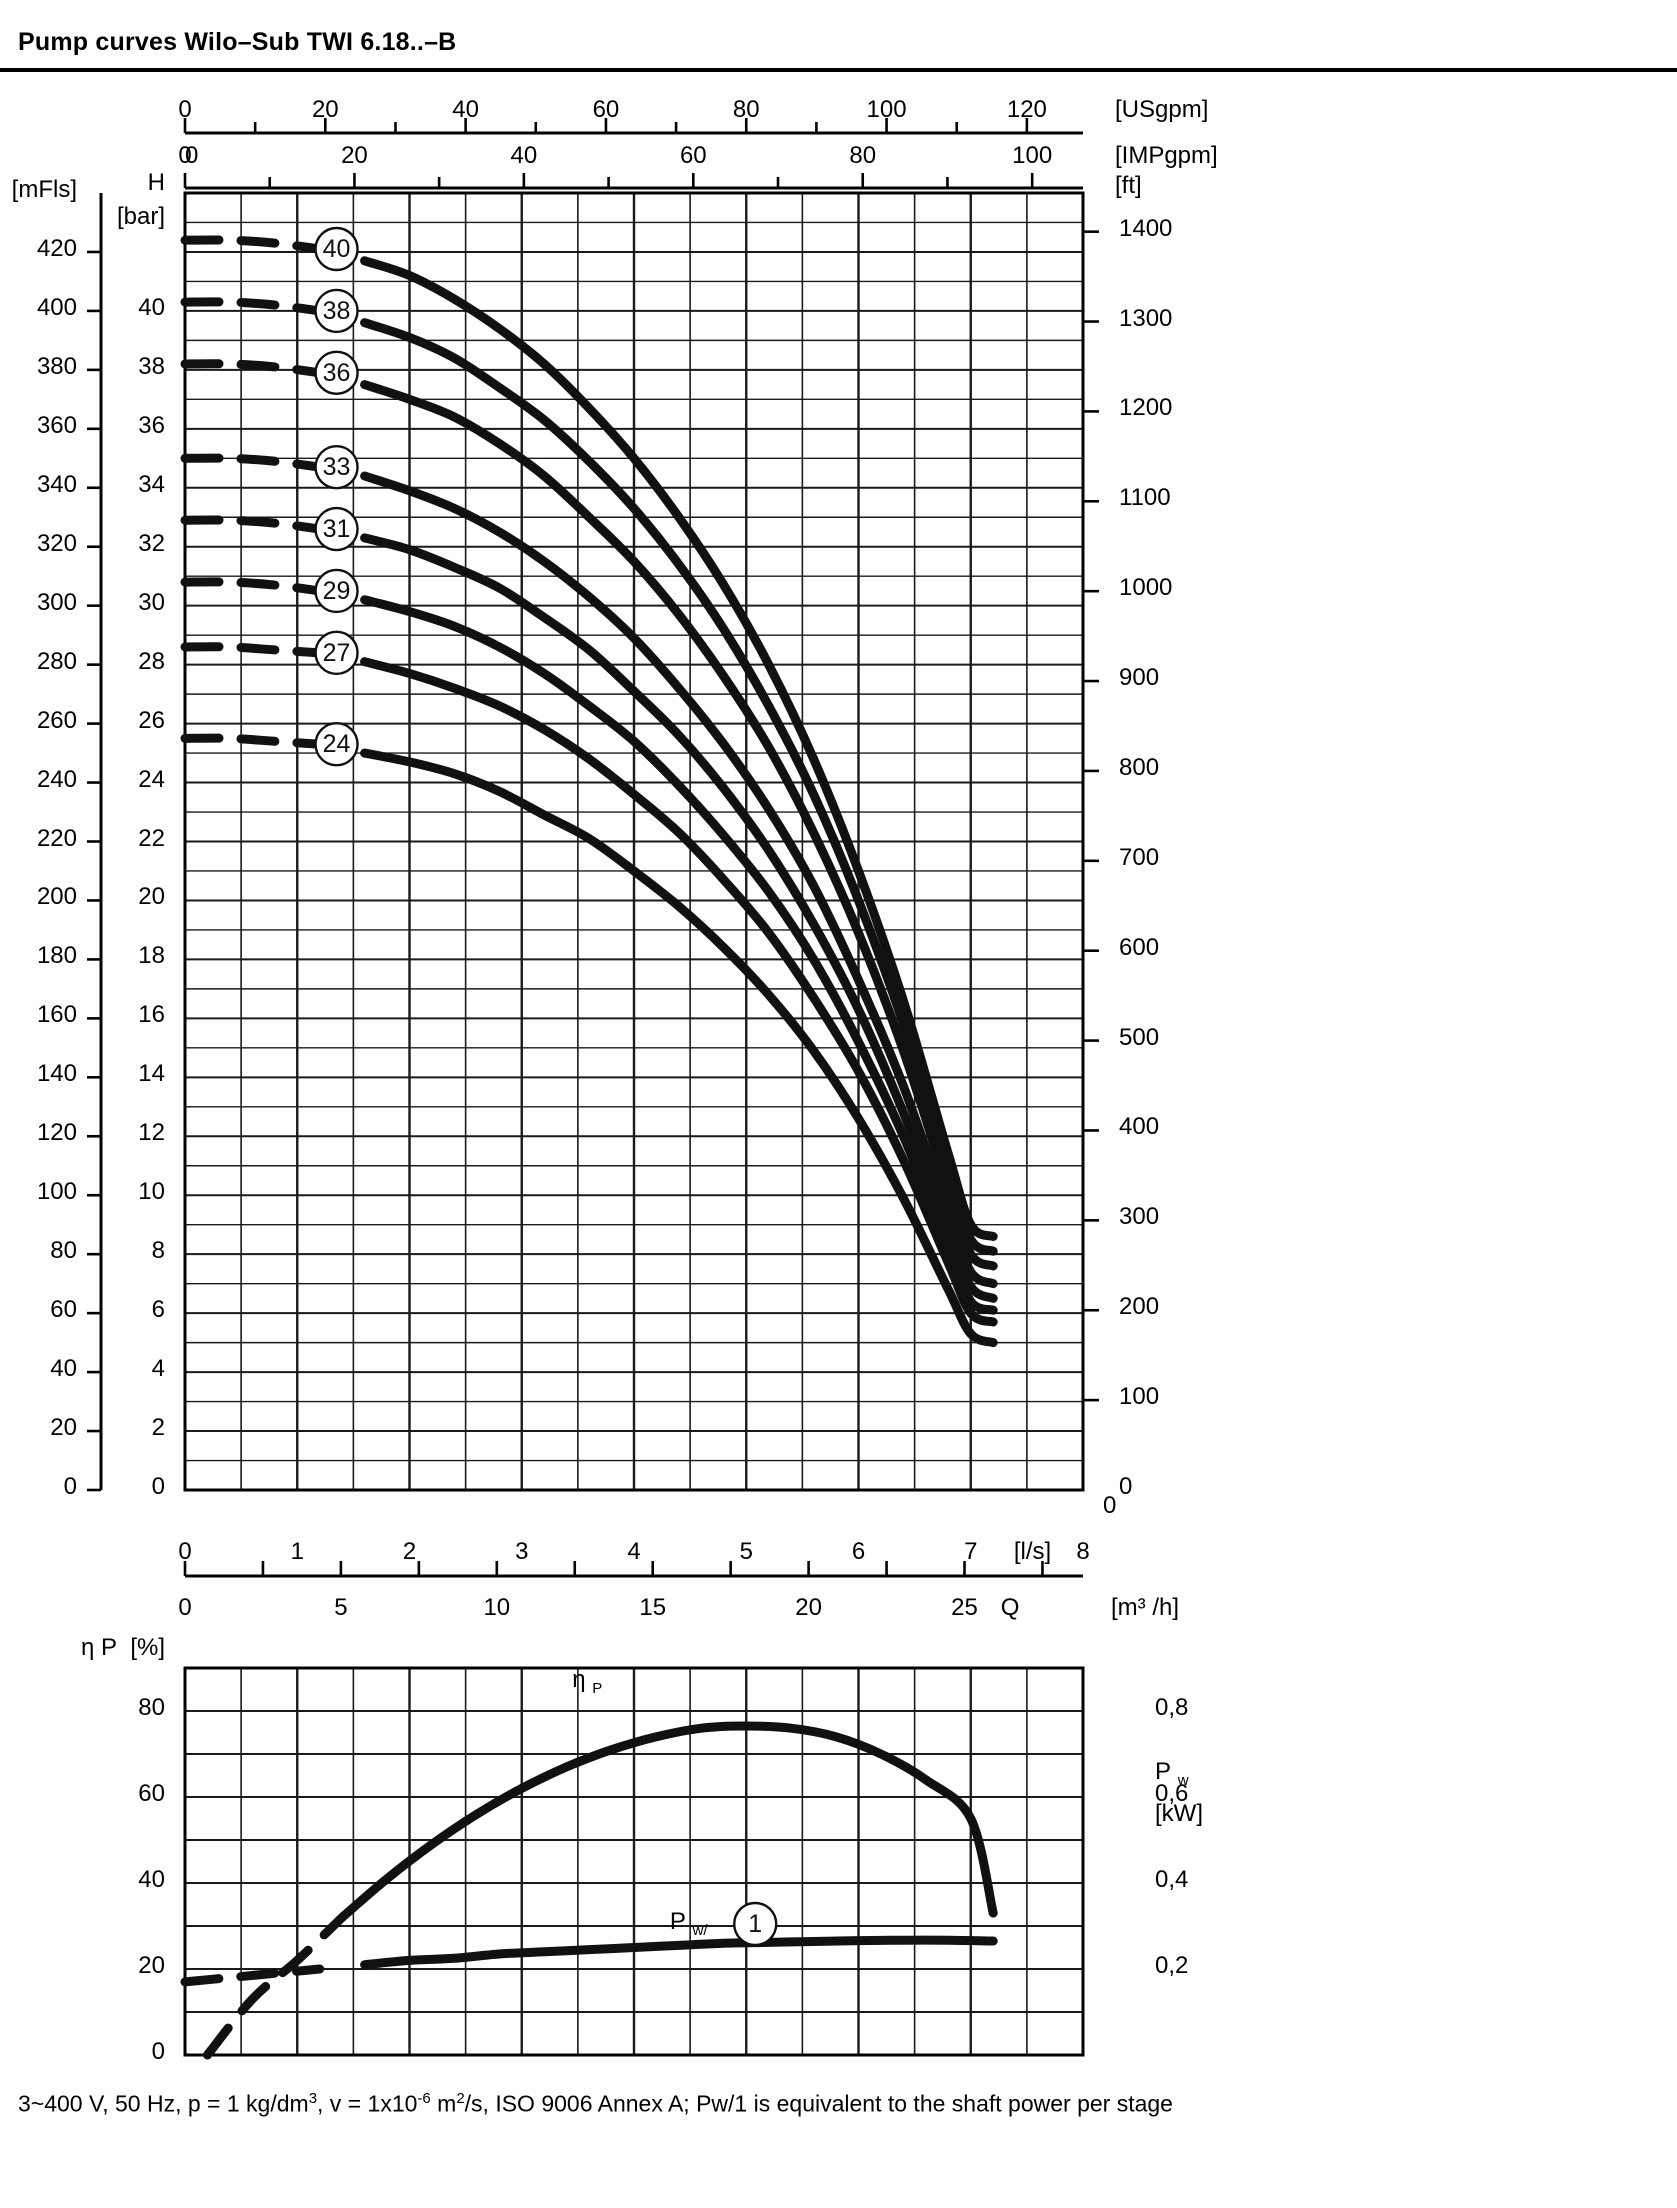 This screenshot has height=2208, width=1677. Describe the element at coordinates (1139, 947) in the screenshot. I see `ft-tick-600: 600` at that location.